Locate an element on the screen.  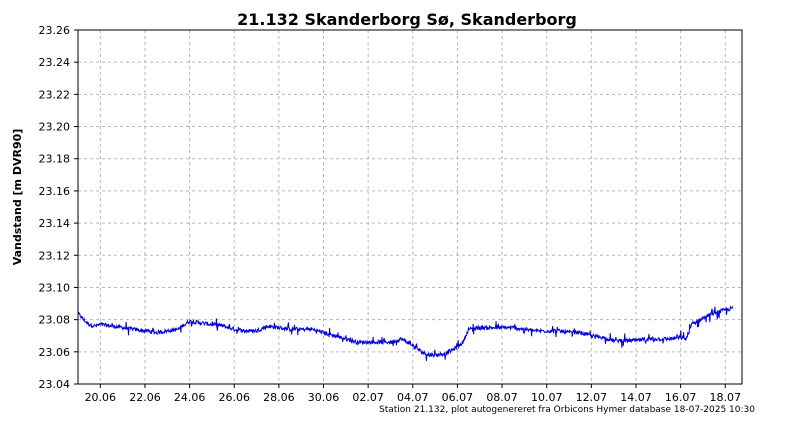
chart-title: 21.132 Skanderborg Sø, Skanderborg is located at coordinates (407, 19).